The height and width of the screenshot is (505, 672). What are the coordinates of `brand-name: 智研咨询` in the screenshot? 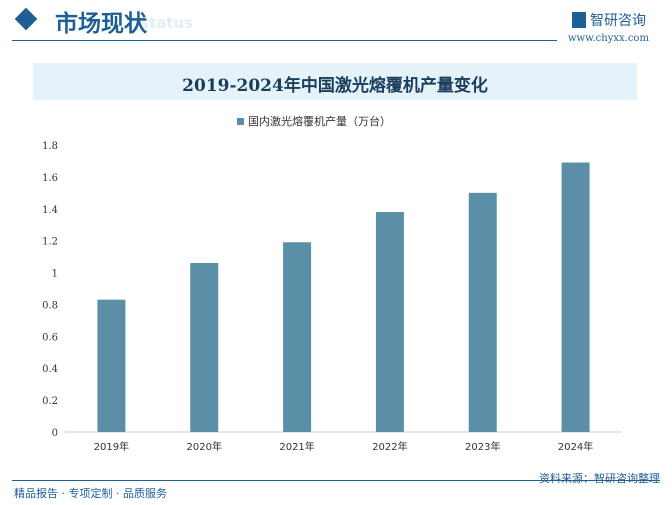 It's located at (618, 21).